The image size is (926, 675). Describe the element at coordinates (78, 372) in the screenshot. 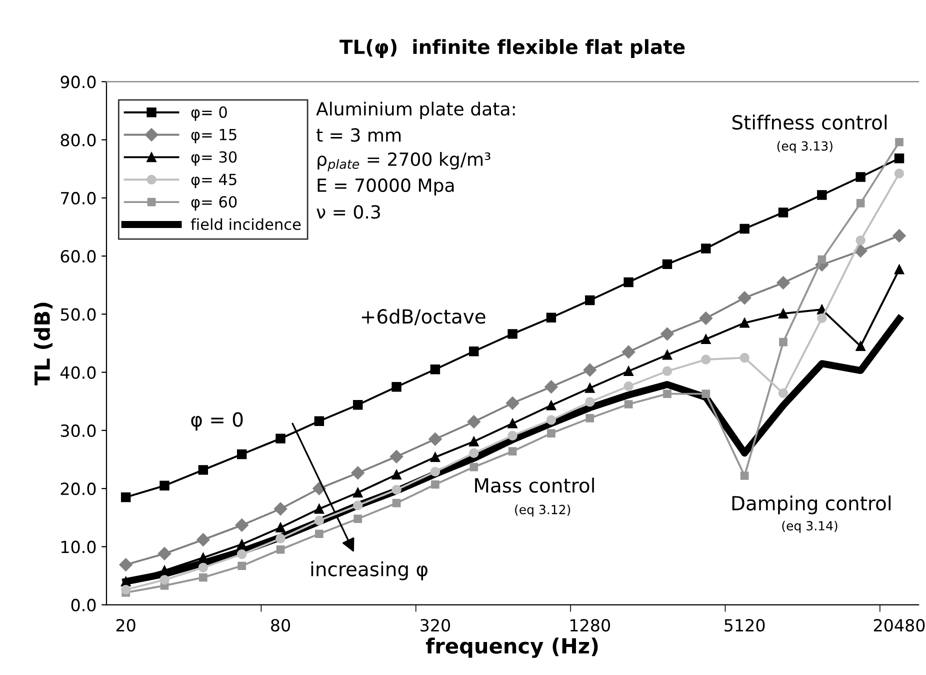

I see `y-tick-label: 40.0` at that location.